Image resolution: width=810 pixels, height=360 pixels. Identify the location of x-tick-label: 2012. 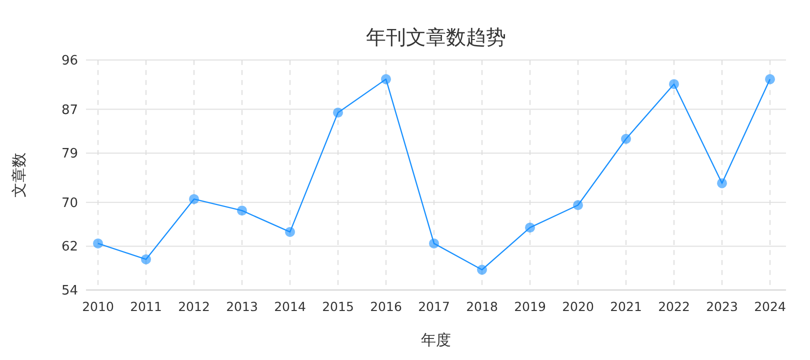
(194, 306).